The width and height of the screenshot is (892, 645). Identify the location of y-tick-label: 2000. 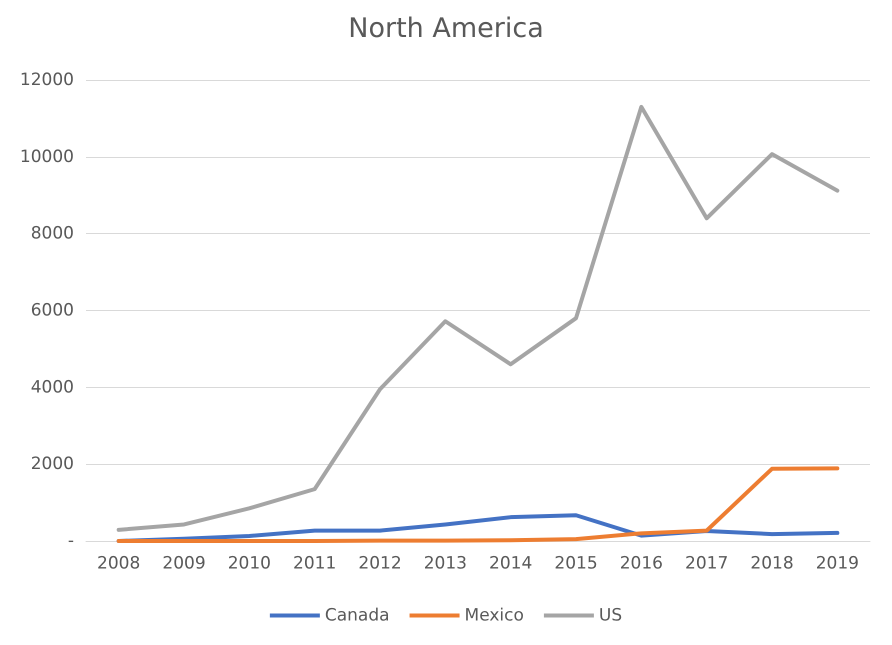
(52, 464).